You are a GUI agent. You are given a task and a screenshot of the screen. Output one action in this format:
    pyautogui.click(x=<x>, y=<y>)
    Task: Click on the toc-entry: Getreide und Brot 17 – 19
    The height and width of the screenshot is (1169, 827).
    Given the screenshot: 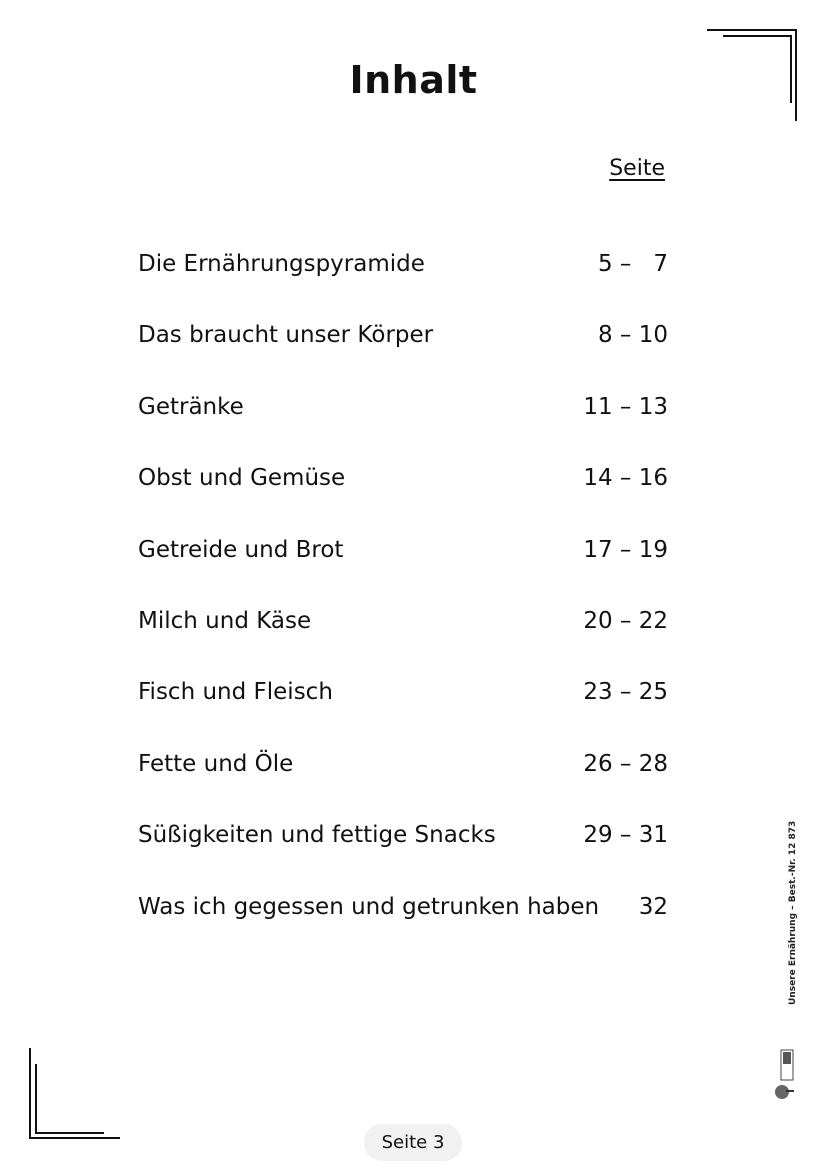 What is the action you would take?
    pyautogui.click(x=403, y=555)
    